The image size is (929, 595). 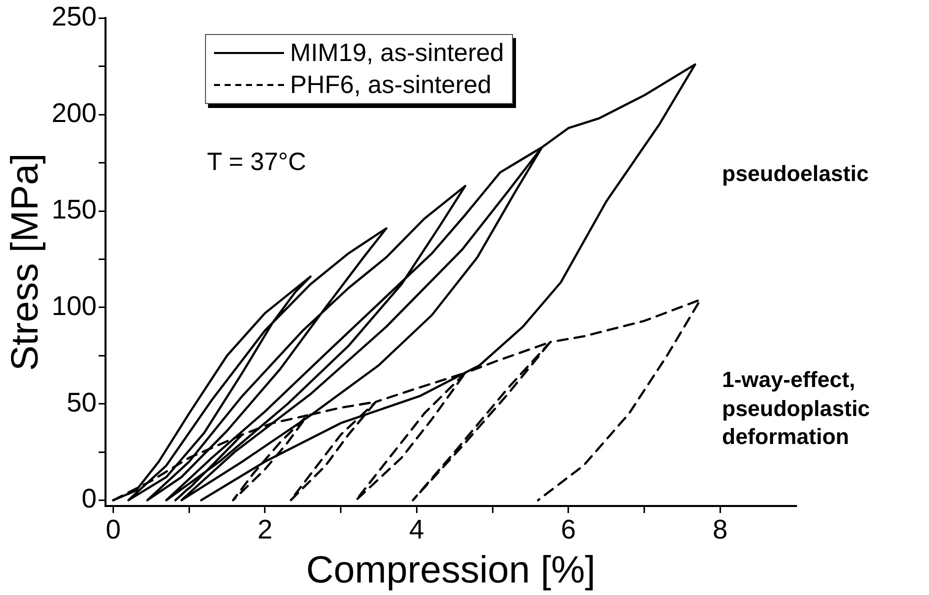 I want to click on legend-label: PHF6, as-sintered, so click(x=391, y=85).